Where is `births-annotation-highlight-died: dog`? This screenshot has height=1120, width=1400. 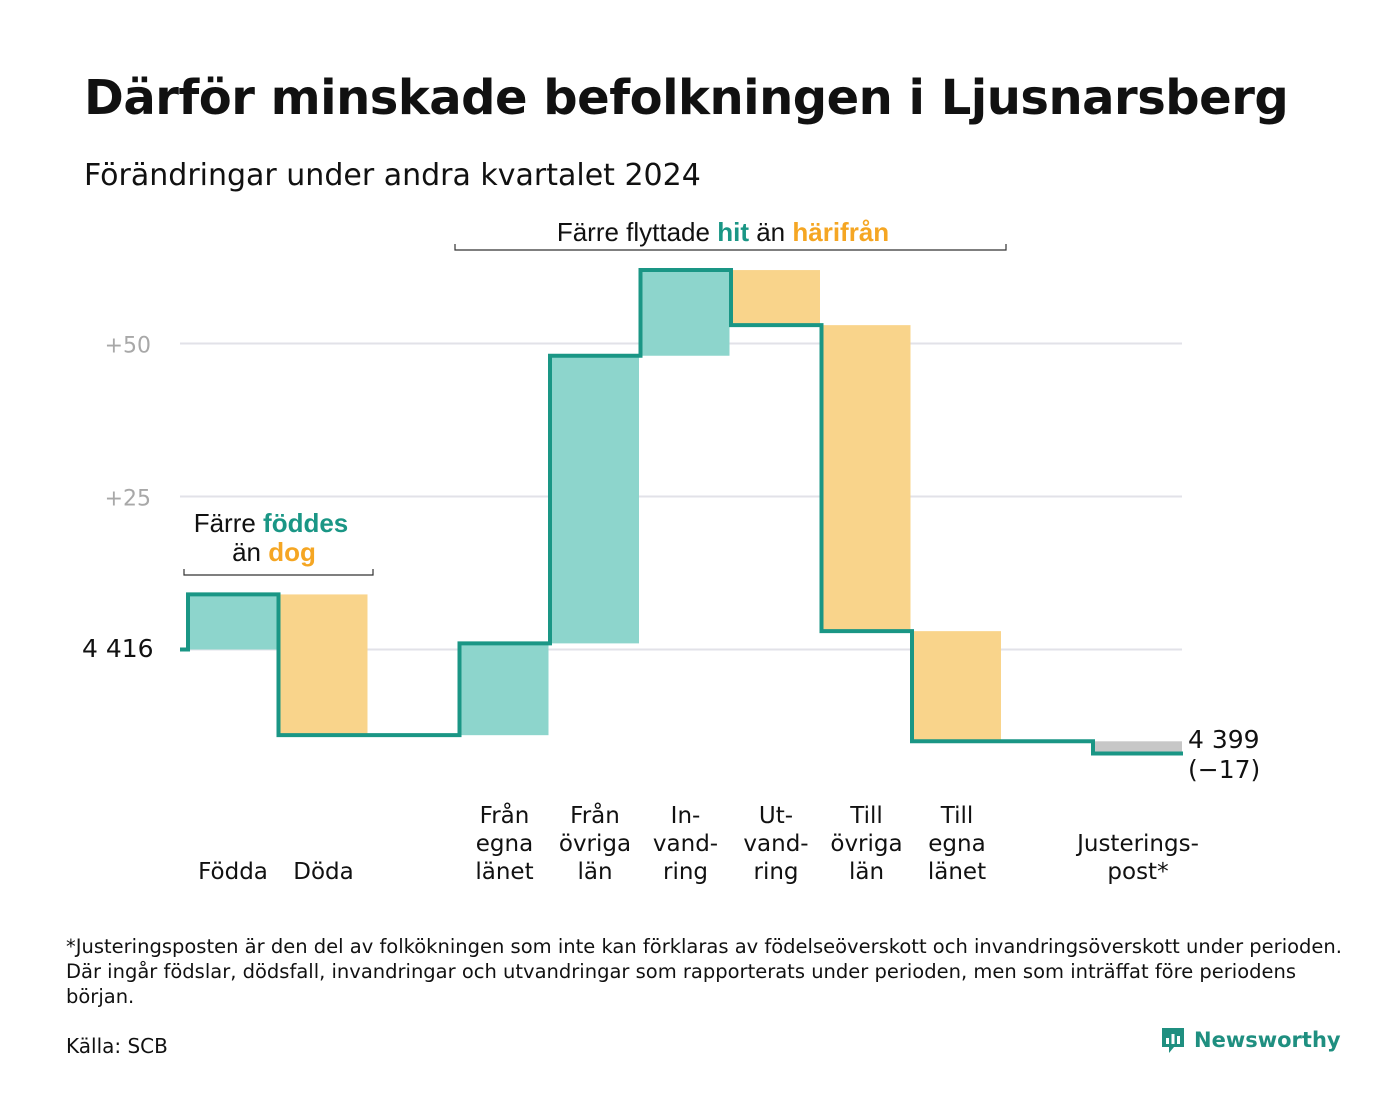
births-annotation-highlight-died: dog is located at coordinates (292, 552).